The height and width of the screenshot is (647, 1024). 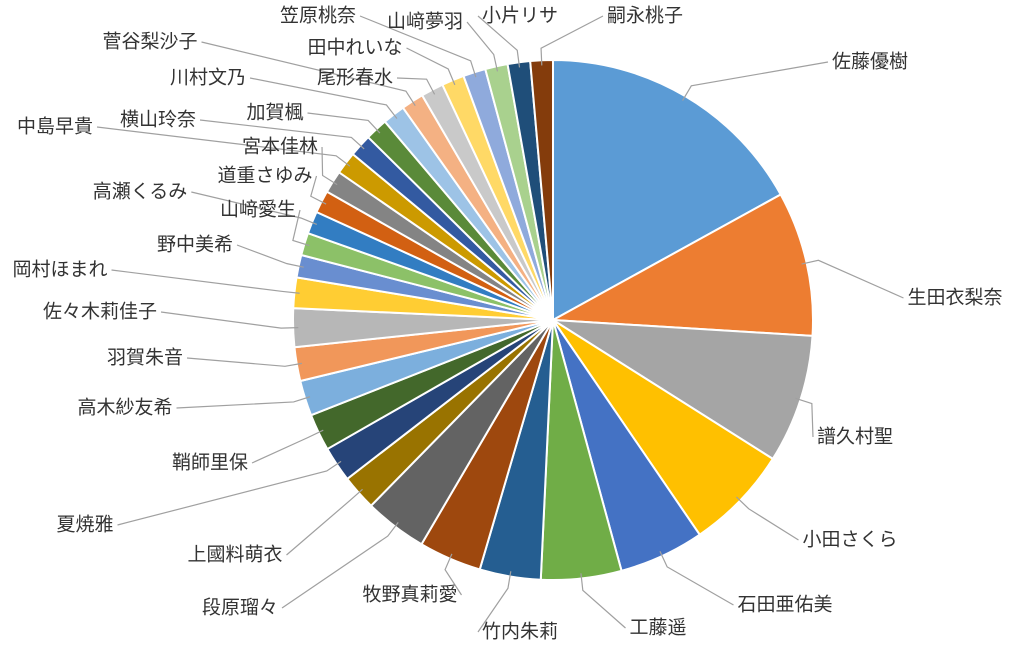 What do you see at coordinates (954, 298) in the screenshot?
I see `slice-label: 生田衣梨奈` at bounding box center [954, 298].